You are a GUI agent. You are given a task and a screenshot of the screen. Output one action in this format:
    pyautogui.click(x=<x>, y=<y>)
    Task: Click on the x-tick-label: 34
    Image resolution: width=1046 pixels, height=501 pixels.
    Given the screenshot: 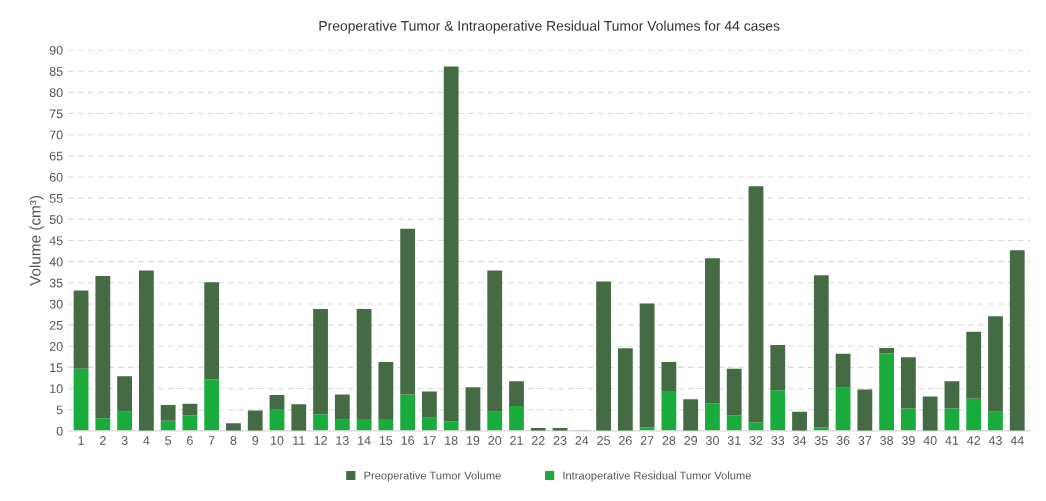 What is the action you would take?
    pyautogui.click(x=800, y=440)
    